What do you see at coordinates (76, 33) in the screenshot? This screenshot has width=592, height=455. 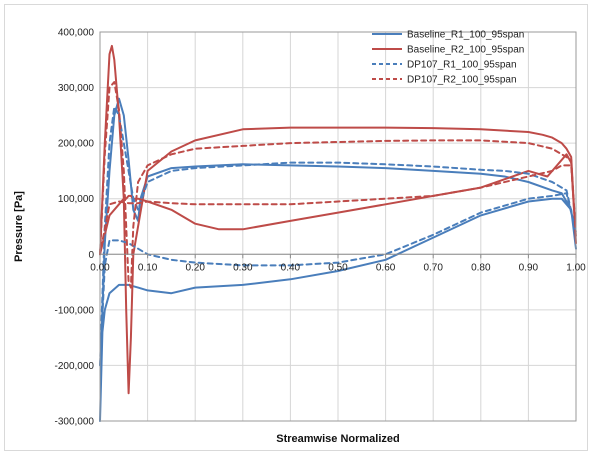 I see `y-tick-label: 400,000` at bounding box center [76, 33].